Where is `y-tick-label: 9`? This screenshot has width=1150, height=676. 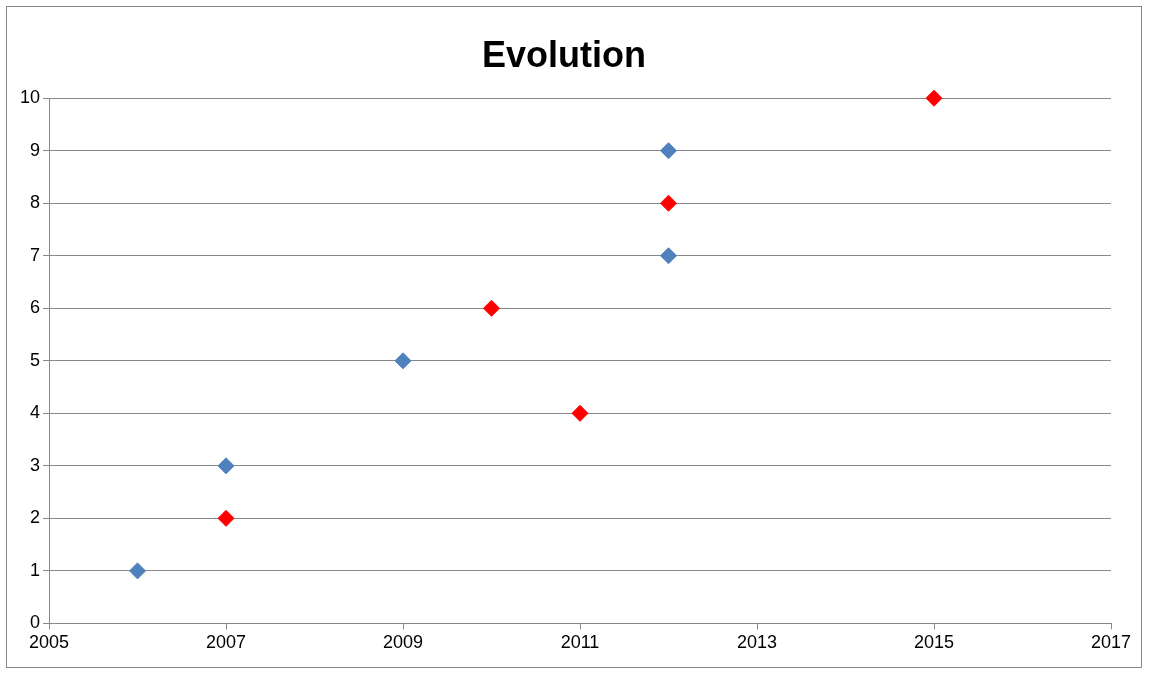 y-tick-label: 9 is located at coordinates (35, 149).